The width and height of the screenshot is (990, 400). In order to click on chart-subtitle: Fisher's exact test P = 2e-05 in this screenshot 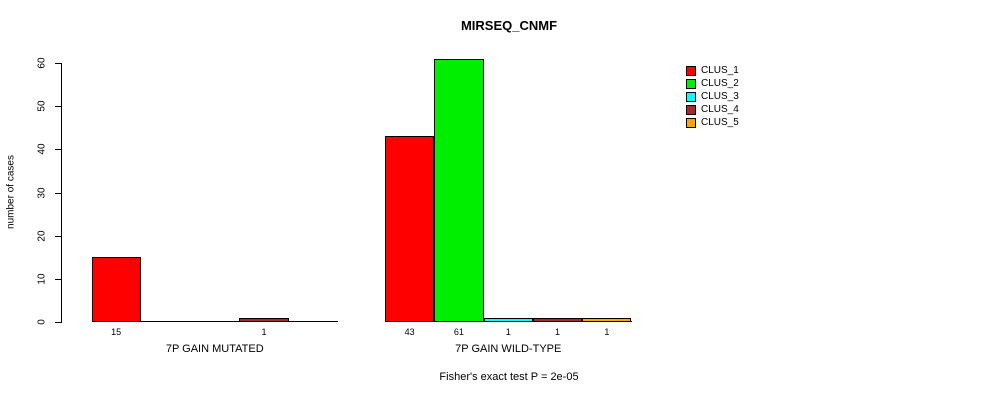, I will do `click(509, 377)`.